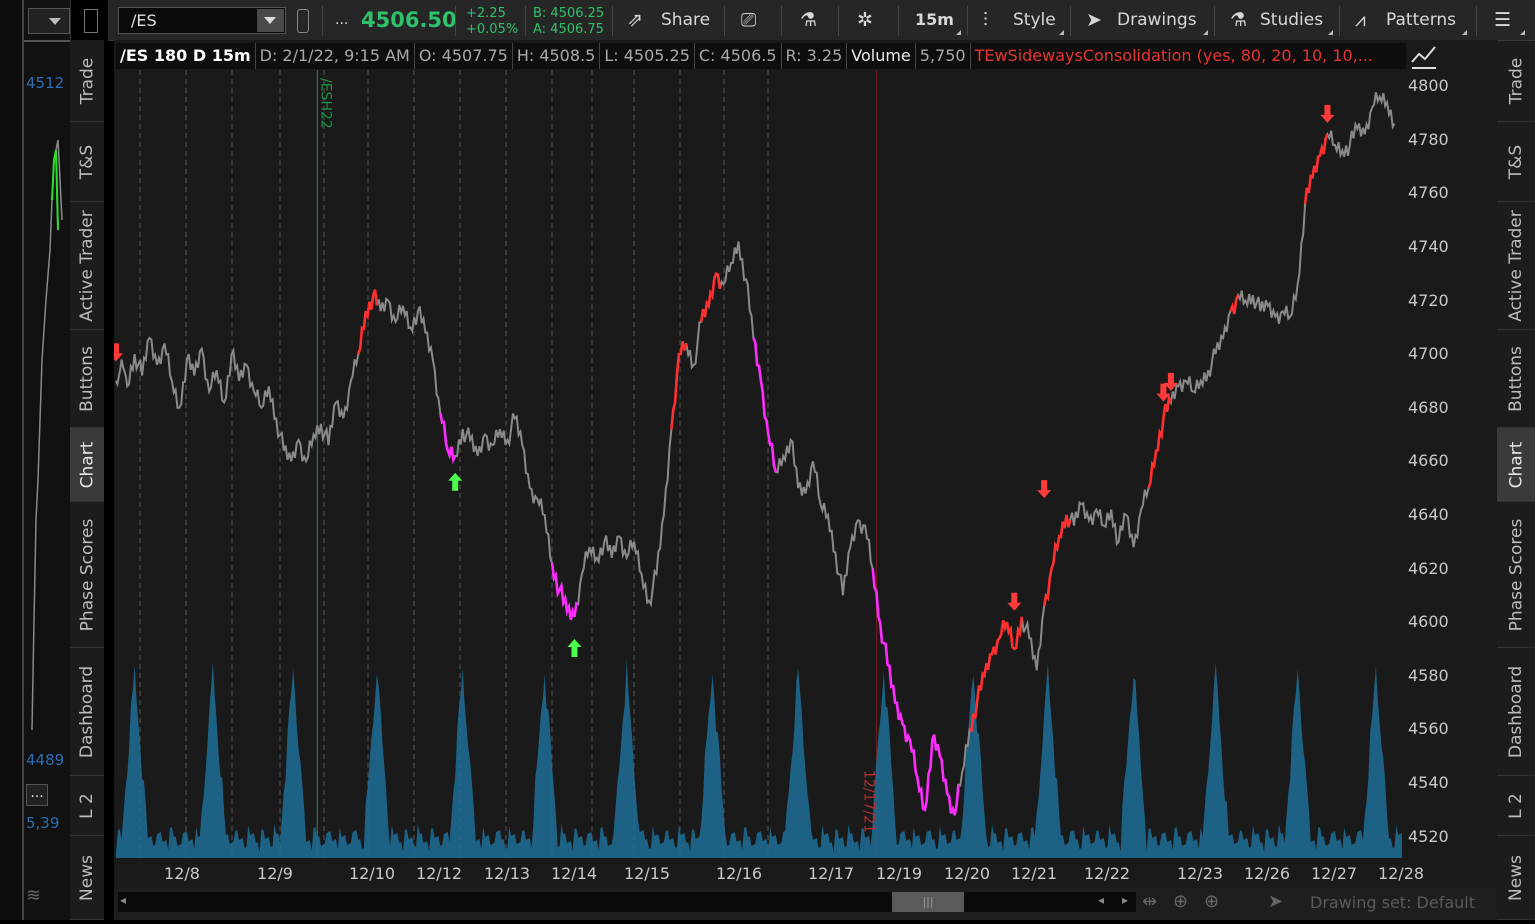 The image size is (1535, 924). What do you see at coordinates (1107, 873) in the screenshot?
I see `time-tick: 12/22` at bounding box center [1107, 873].